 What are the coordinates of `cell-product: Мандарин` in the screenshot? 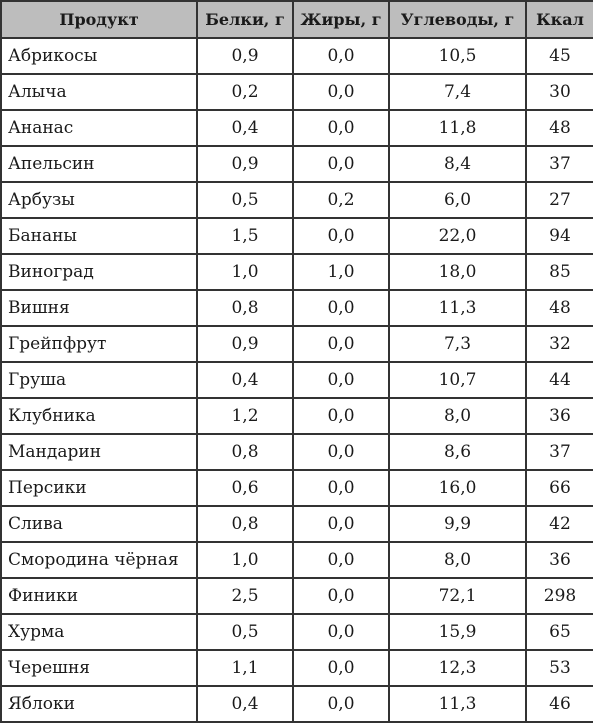 It's located at (99, 452).